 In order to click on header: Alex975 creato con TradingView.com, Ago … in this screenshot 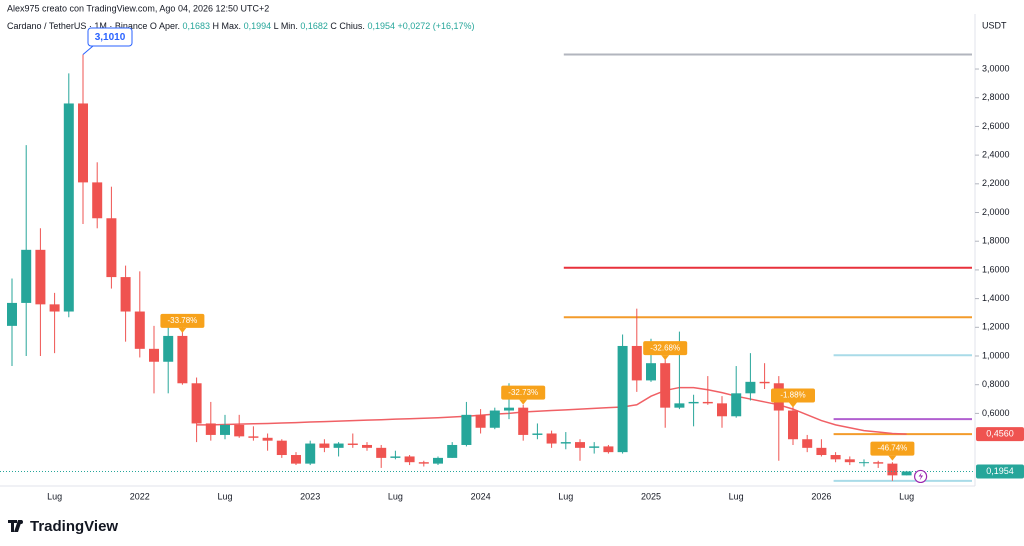, I will do `click(138, 8)`.